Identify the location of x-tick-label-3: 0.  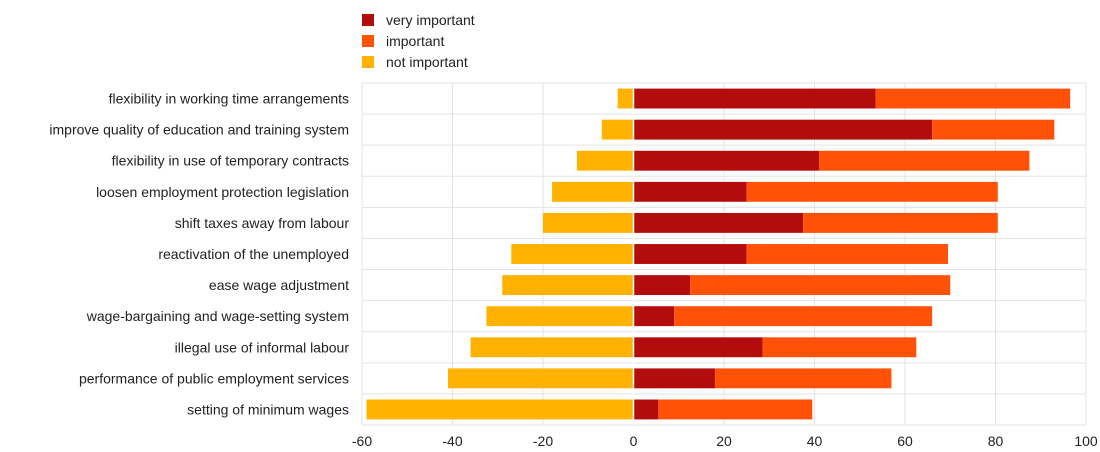
(634, 441).